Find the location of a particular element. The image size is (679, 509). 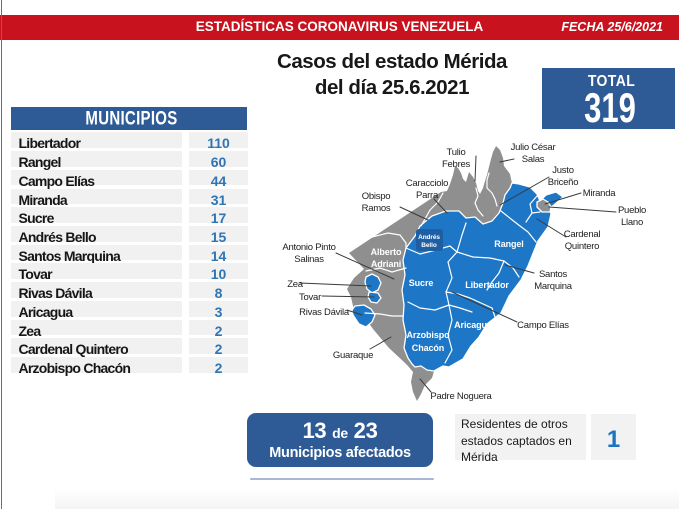

svg-text: Salas is located at coordinates (533, 159).